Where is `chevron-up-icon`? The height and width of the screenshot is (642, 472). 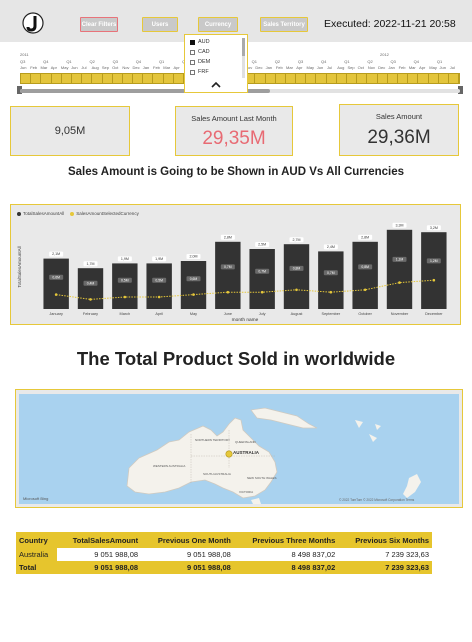 chevron-up-icon is located at coordinates (216, 85).